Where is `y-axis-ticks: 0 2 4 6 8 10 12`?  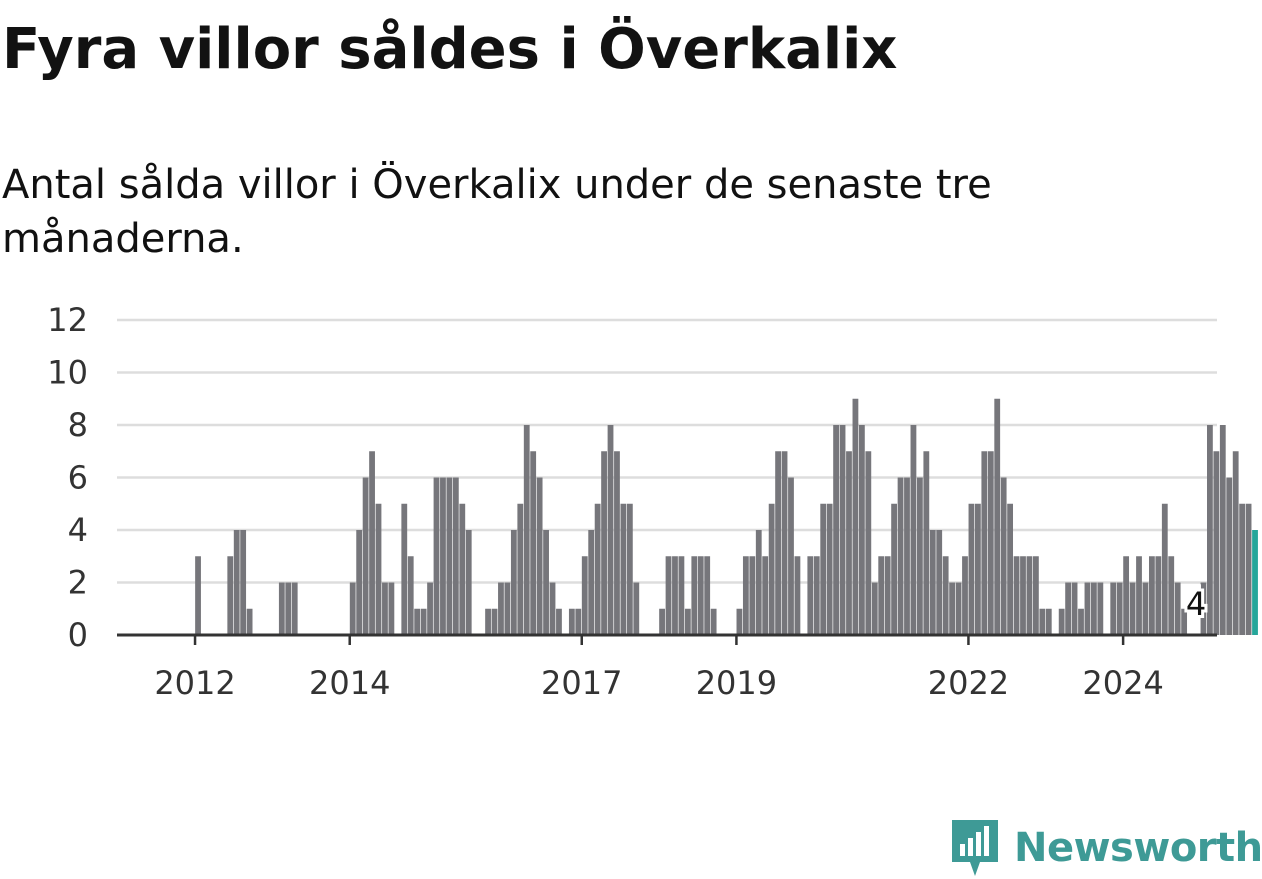
y-axis-ticks: 0 2 4 6 8 10 12 is located at coordinates (67, 477).